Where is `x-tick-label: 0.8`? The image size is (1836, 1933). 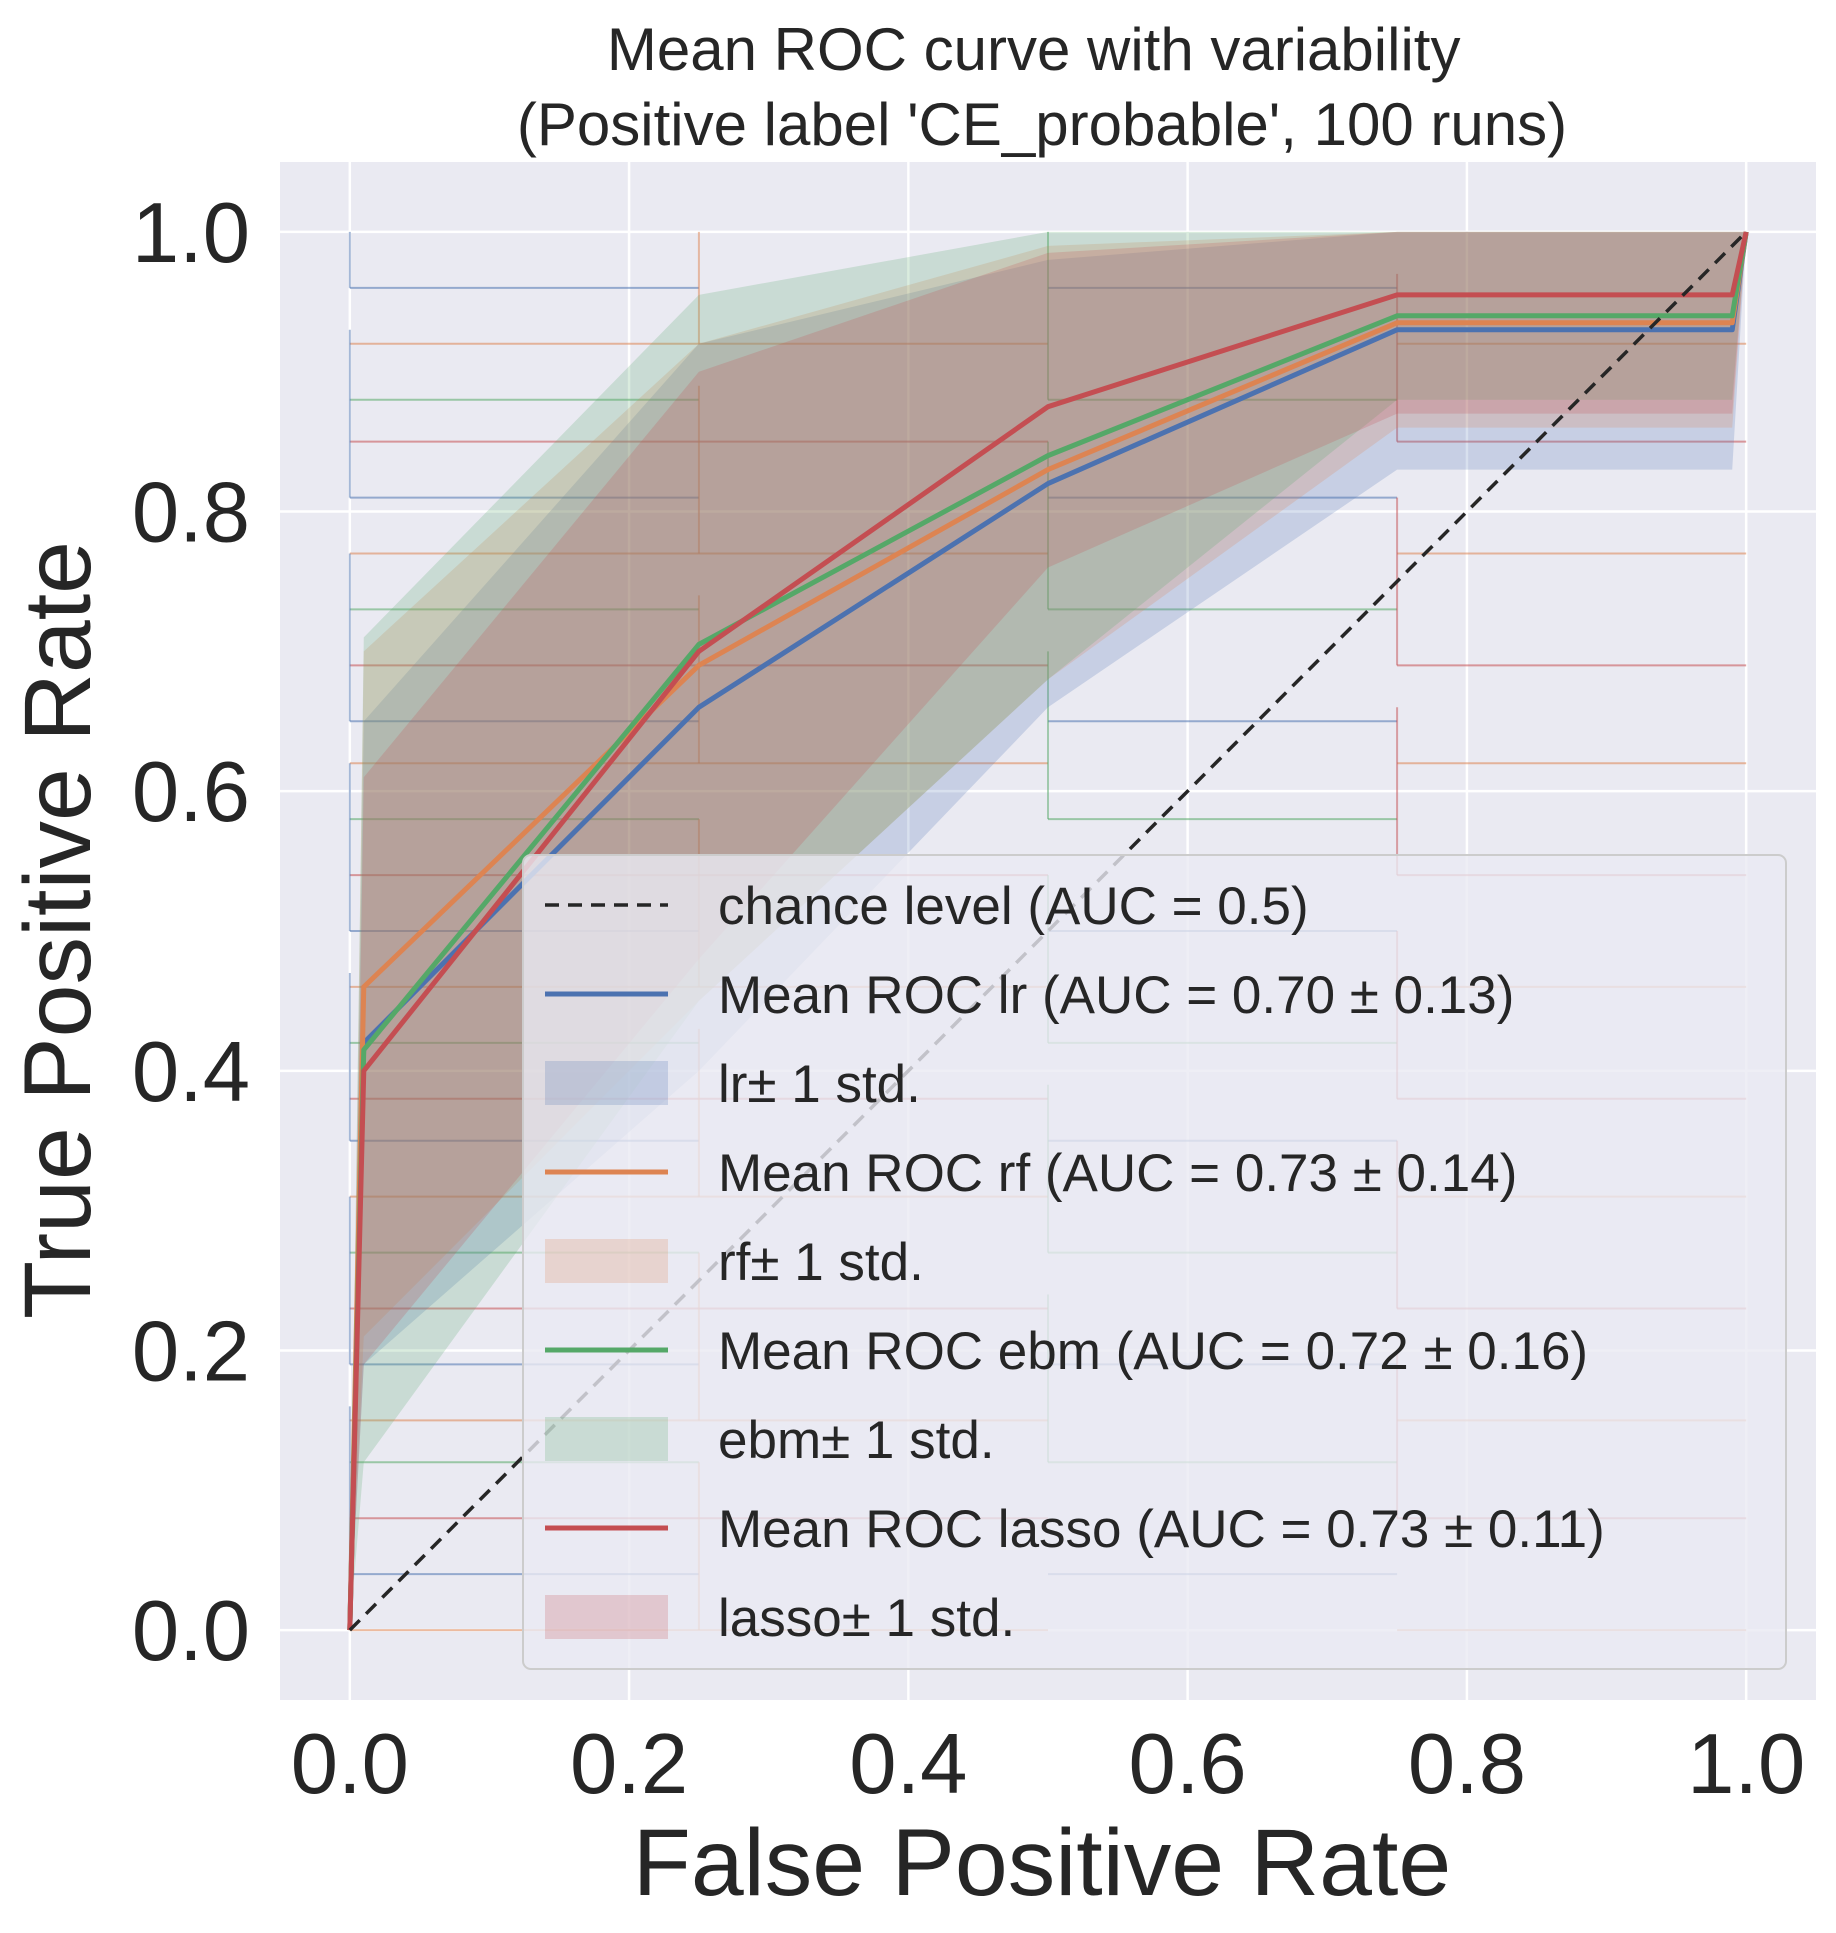 x-tick-label: 0.8 is located at coordinates (1467, 1764).